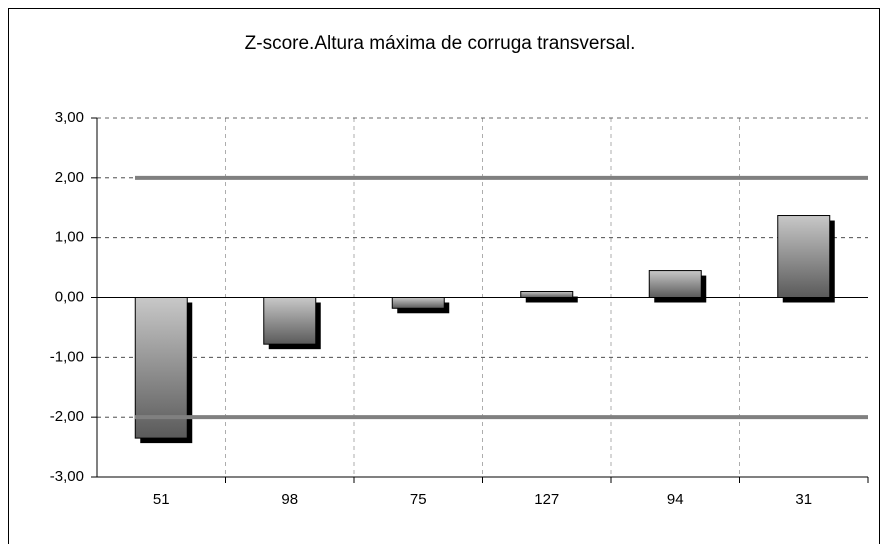 Image resolution: width=881 pixels, height=544 pixels. What do you see at coordinates (67, 356) in the screenshot?
I see `y-tick-label: -1,00` at bounding box center [67, 356].